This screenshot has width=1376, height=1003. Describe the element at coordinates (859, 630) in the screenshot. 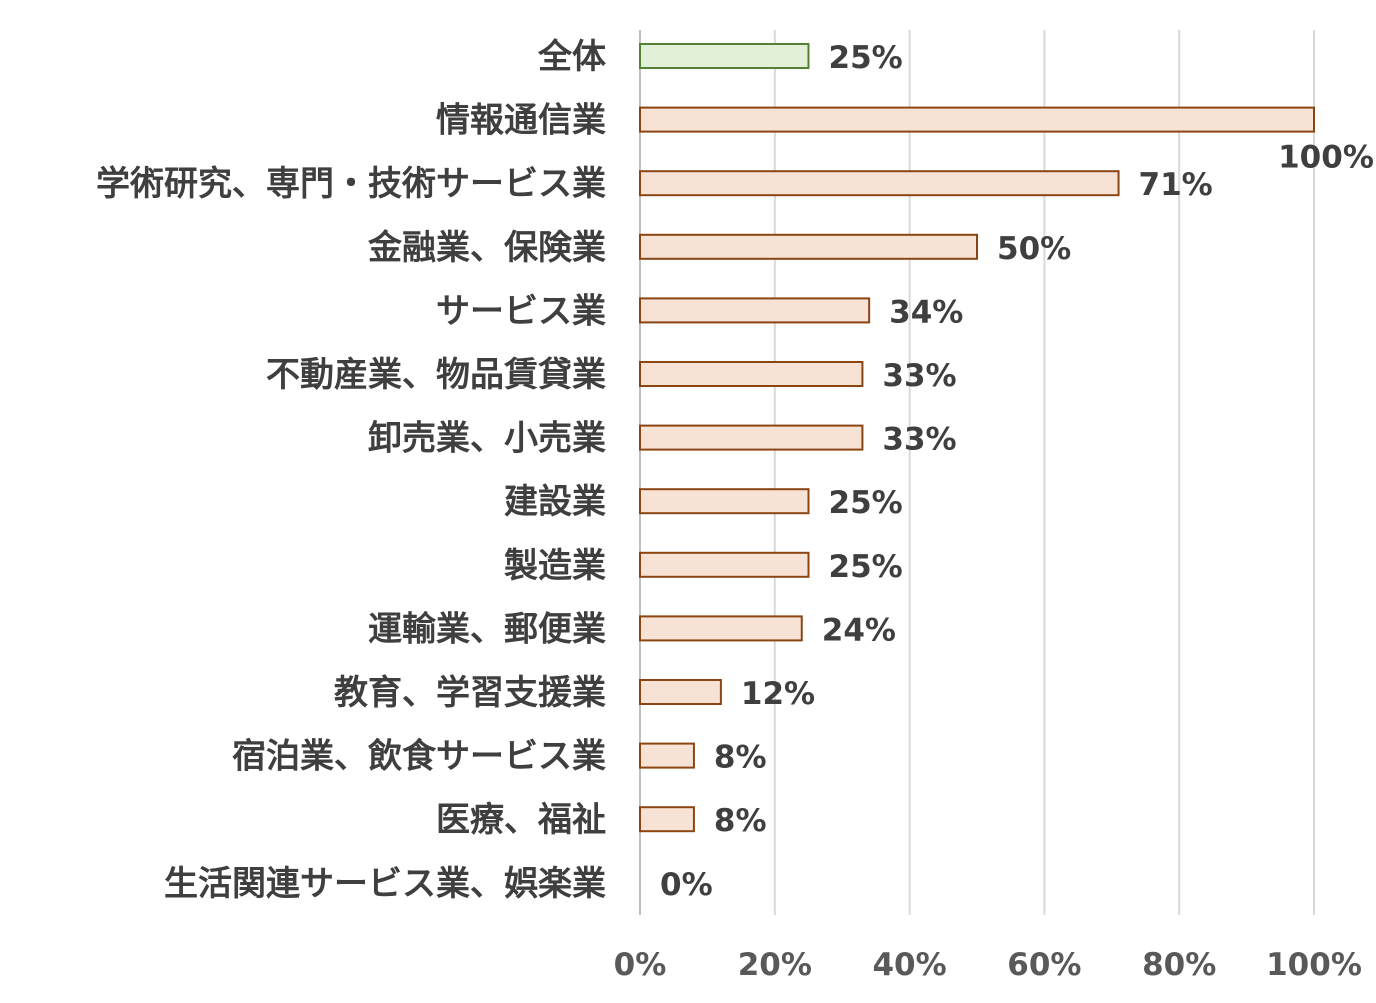

I see `data-label: 24%` at that location.